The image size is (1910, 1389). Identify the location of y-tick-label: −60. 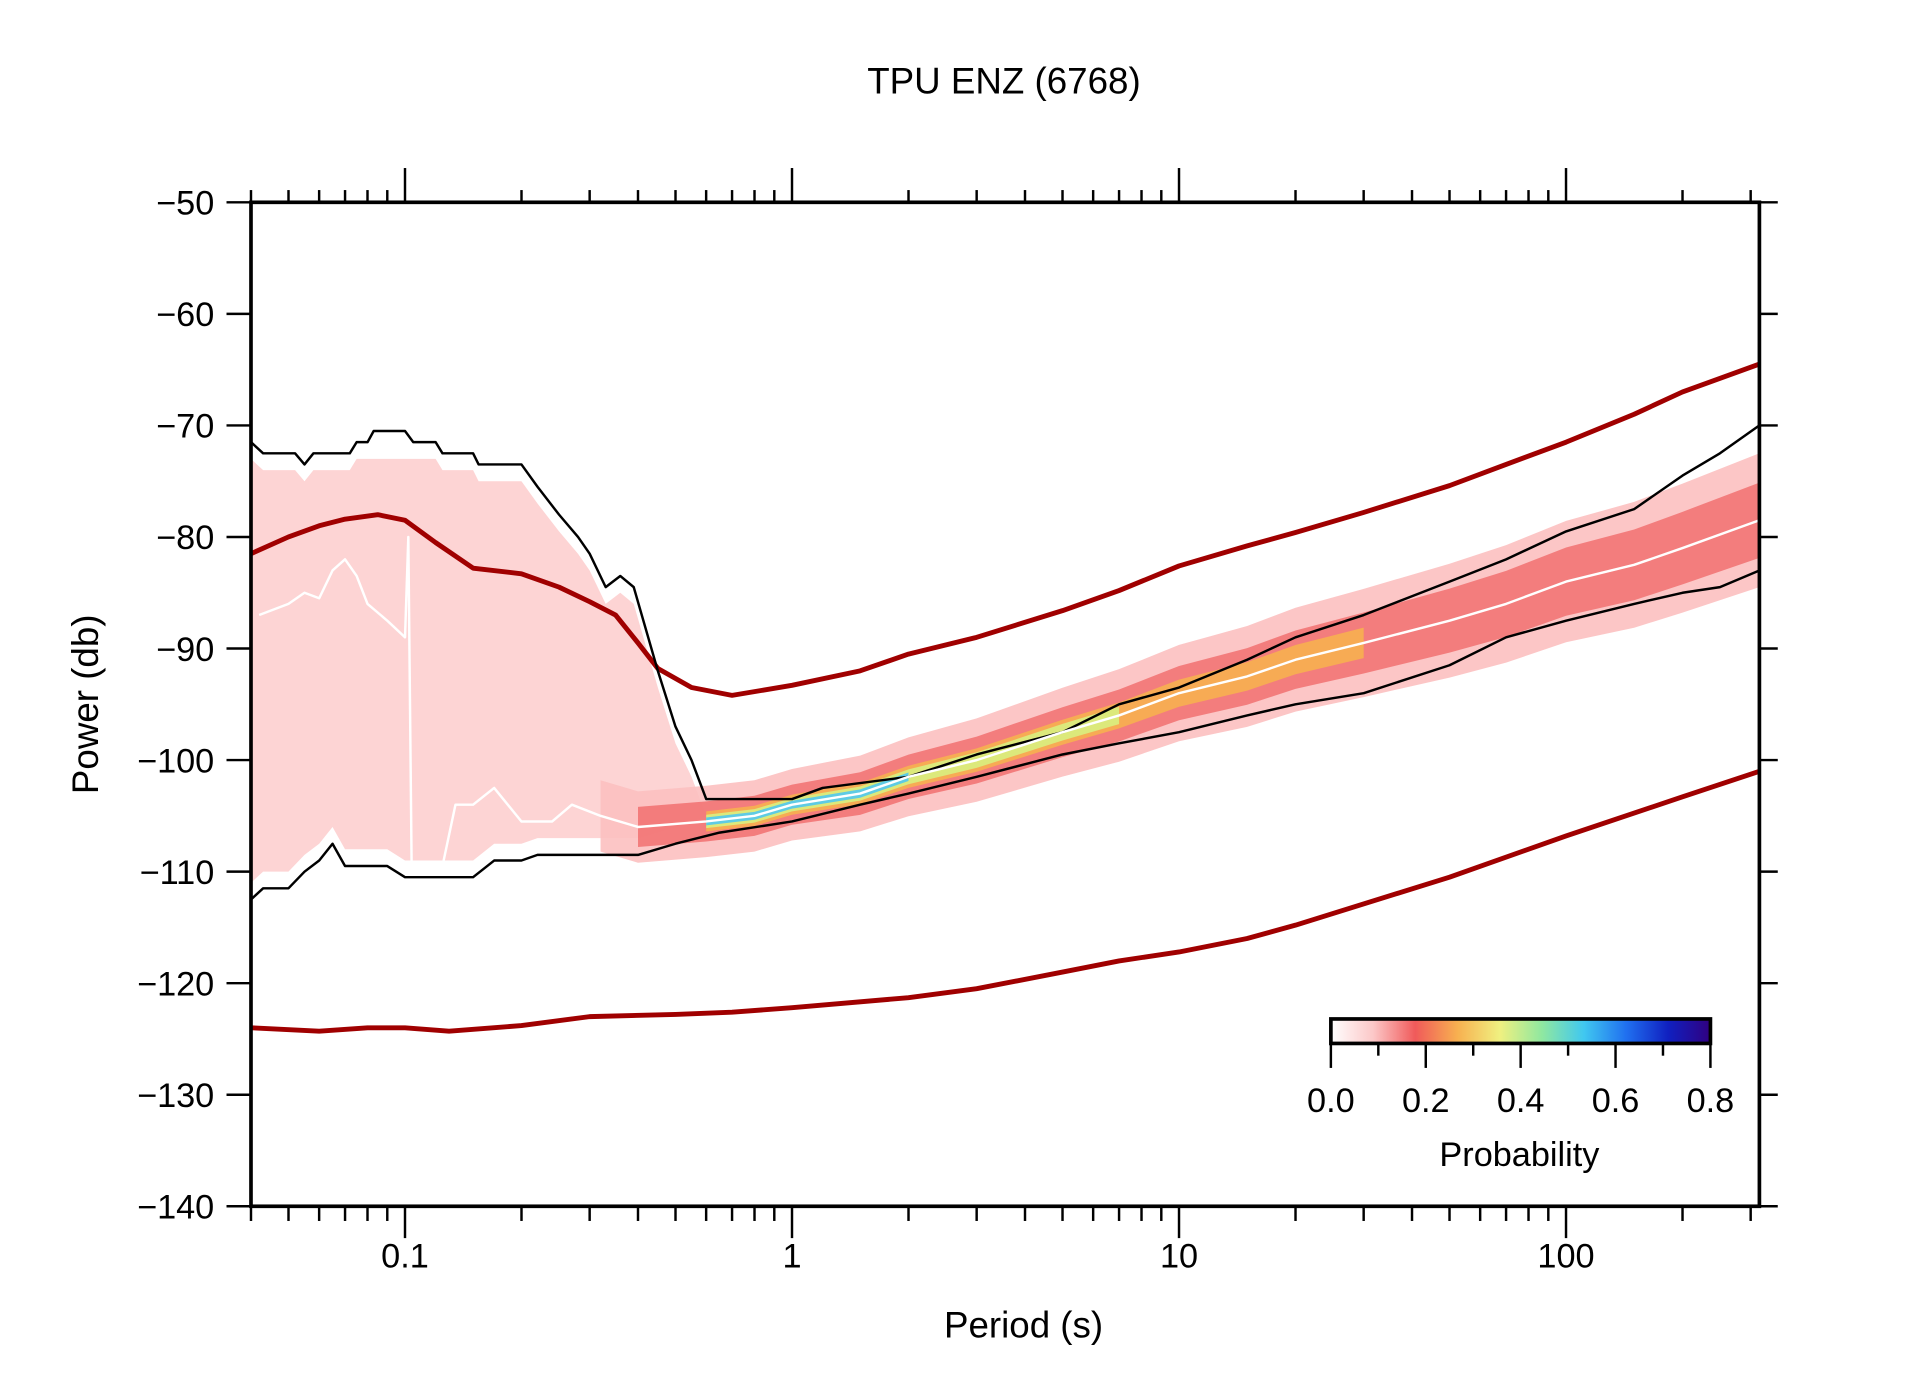
(185, 315).